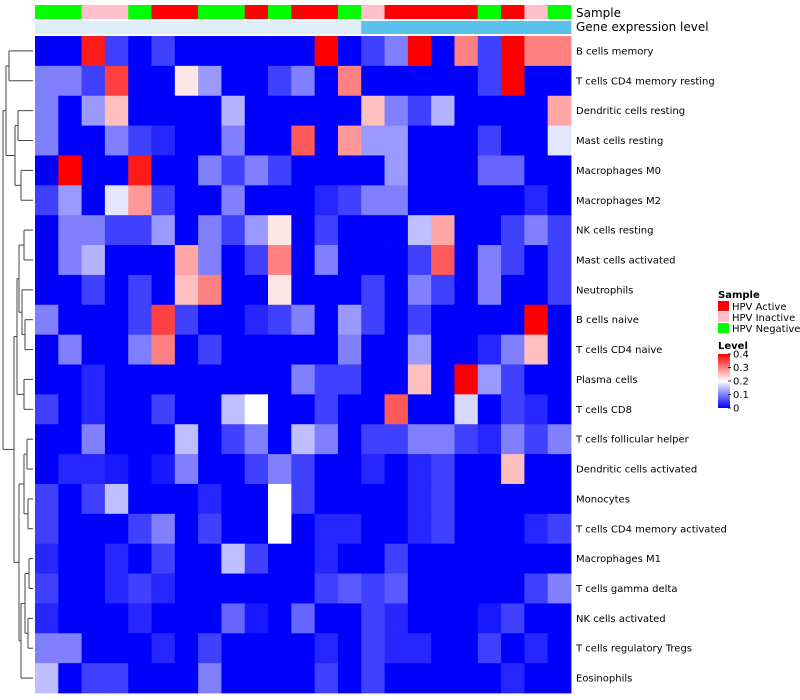  What do you see at coordinates (619, 141) in the screenshot?
I see `row-label: Mast cells resting` at bounding box center [619, 141].